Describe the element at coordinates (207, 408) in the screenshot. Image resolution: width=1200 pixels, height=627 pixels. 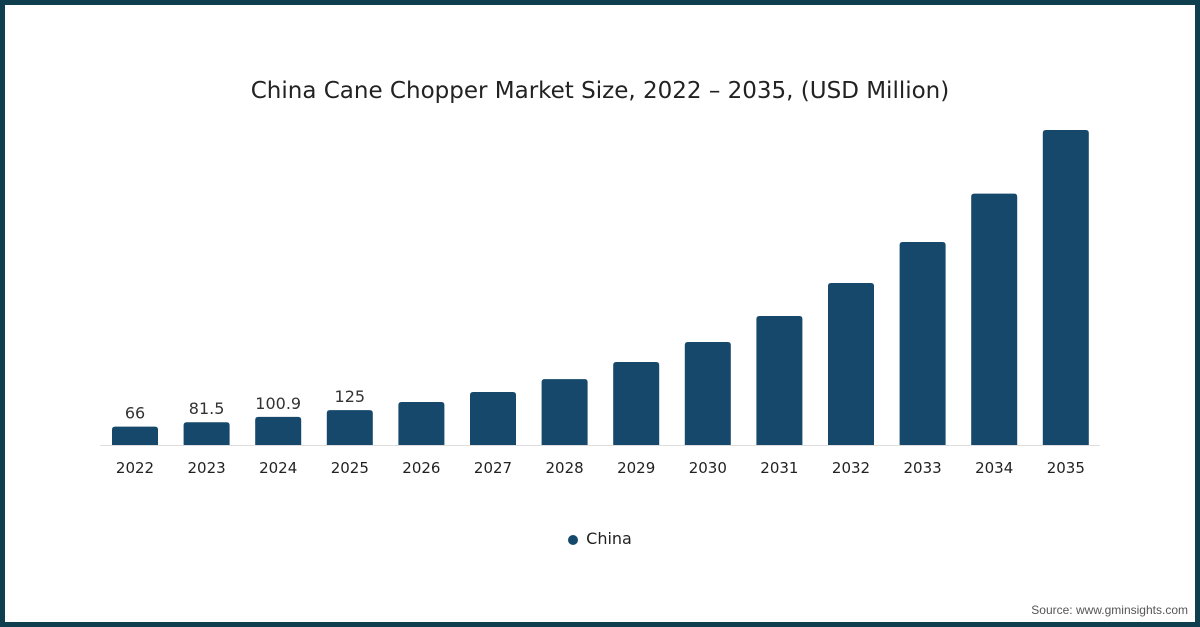
I see `data-label: 81.5` at that location.